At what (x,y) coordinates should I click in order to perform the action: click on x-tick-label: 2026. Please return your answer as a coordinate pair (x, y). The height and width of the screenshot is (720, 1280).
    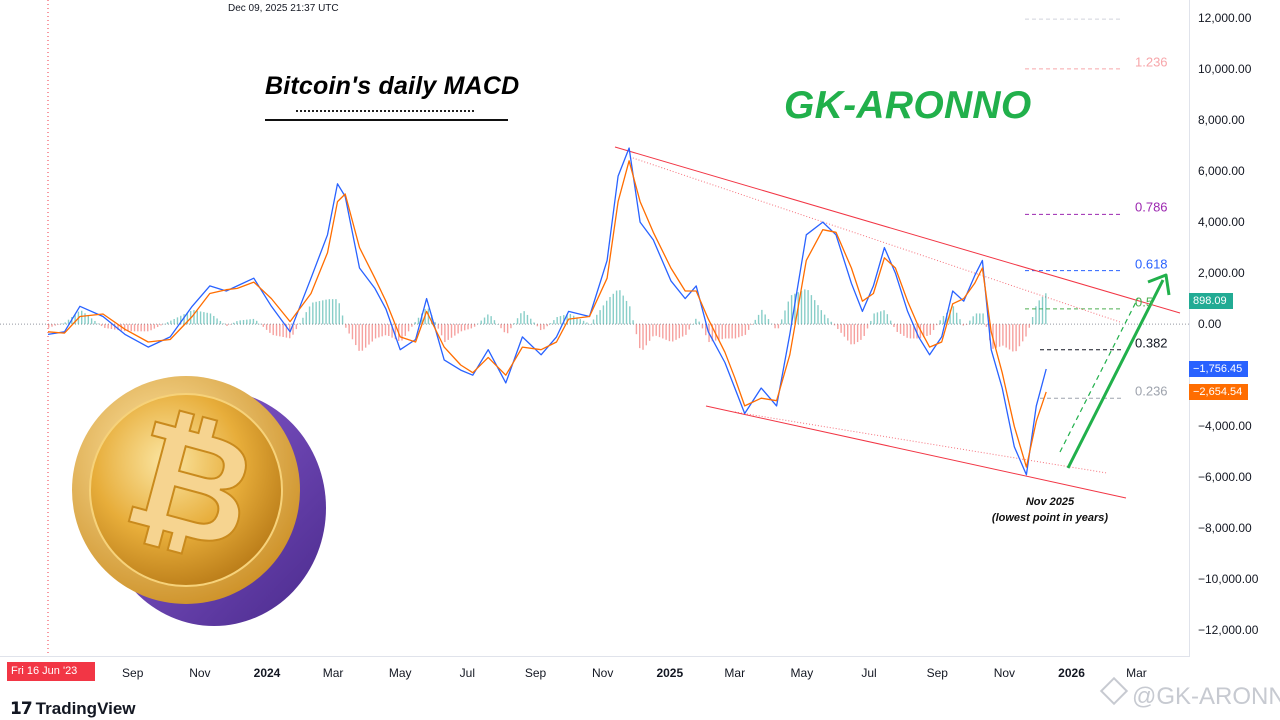
    Looking at the image, I should click on (1071, 673).